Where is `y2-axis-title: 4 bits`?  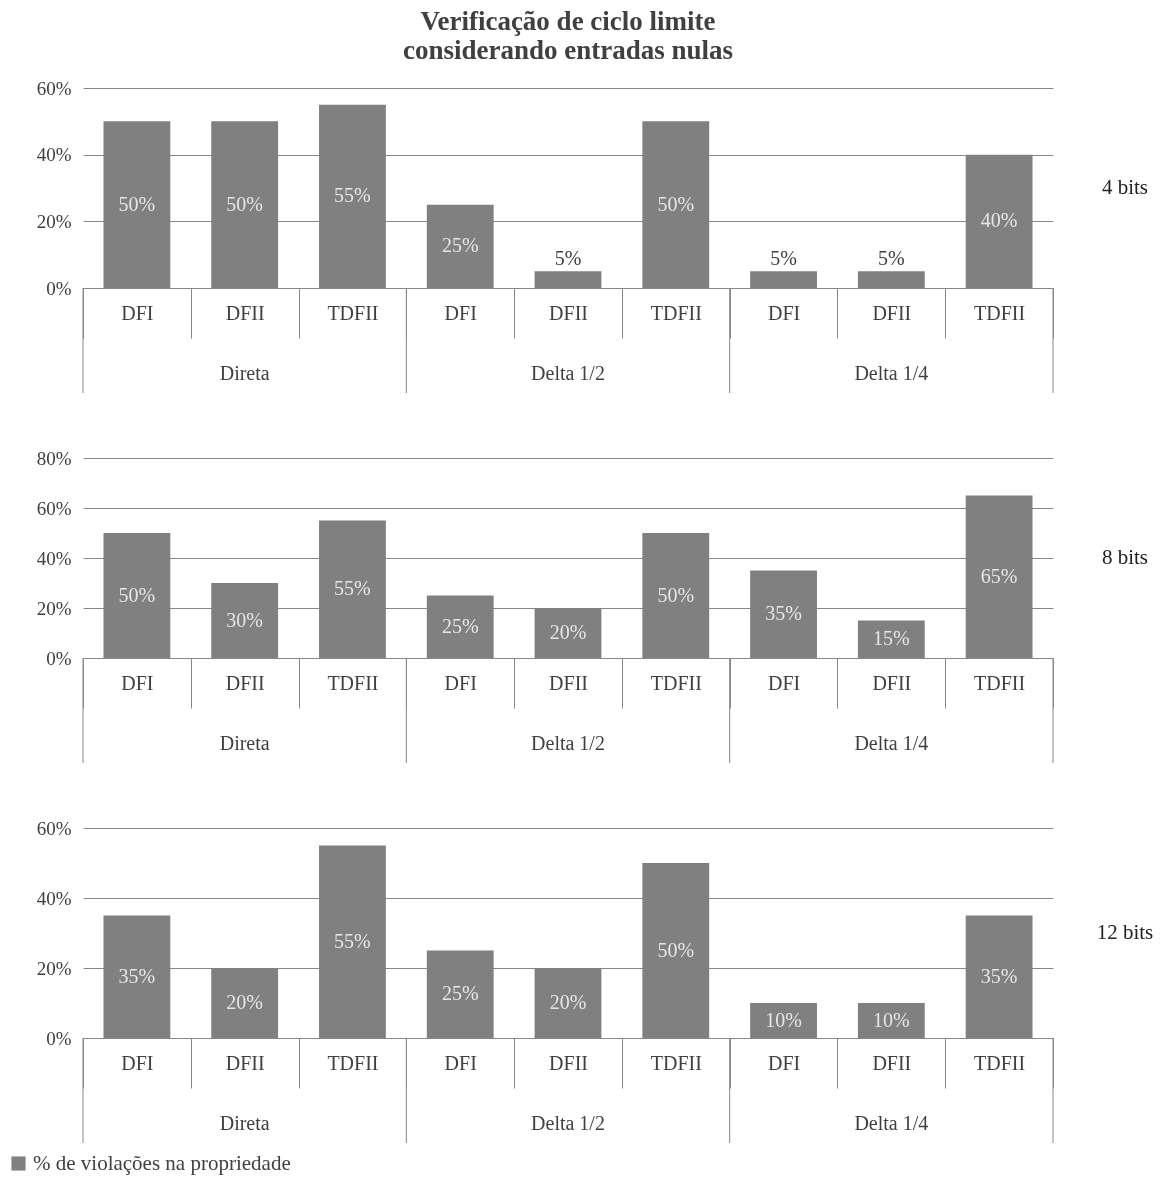
y2-axis-title: 4 bits is located at coordinates (1125, 187).